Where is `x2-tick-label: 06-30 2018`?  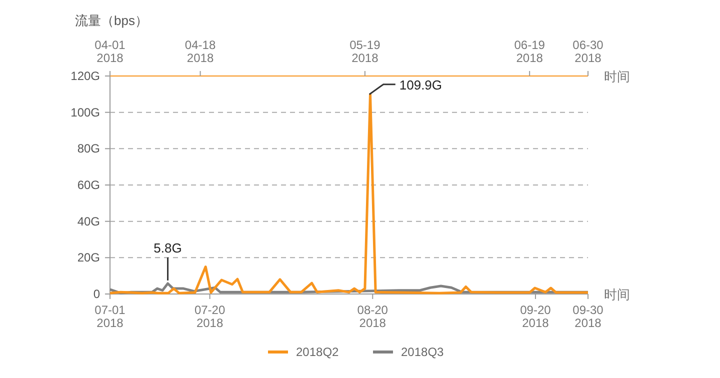
x2-tick-label: 06-30 2018 is located at coordinates (588, 52).